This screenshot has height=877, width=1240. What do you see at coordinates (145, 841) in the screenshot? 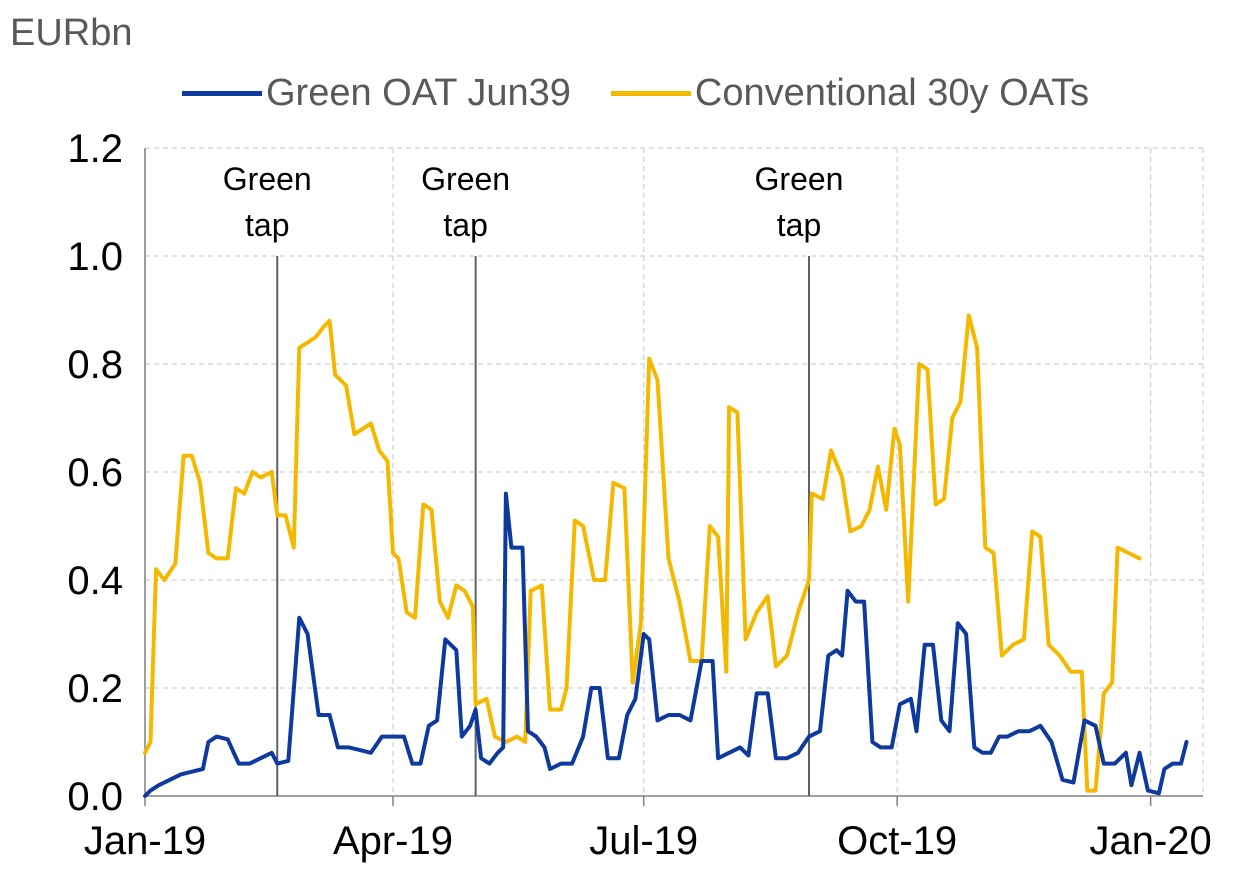
I see `x-tick-label: Jan-19` at bounding box center [145, 841].